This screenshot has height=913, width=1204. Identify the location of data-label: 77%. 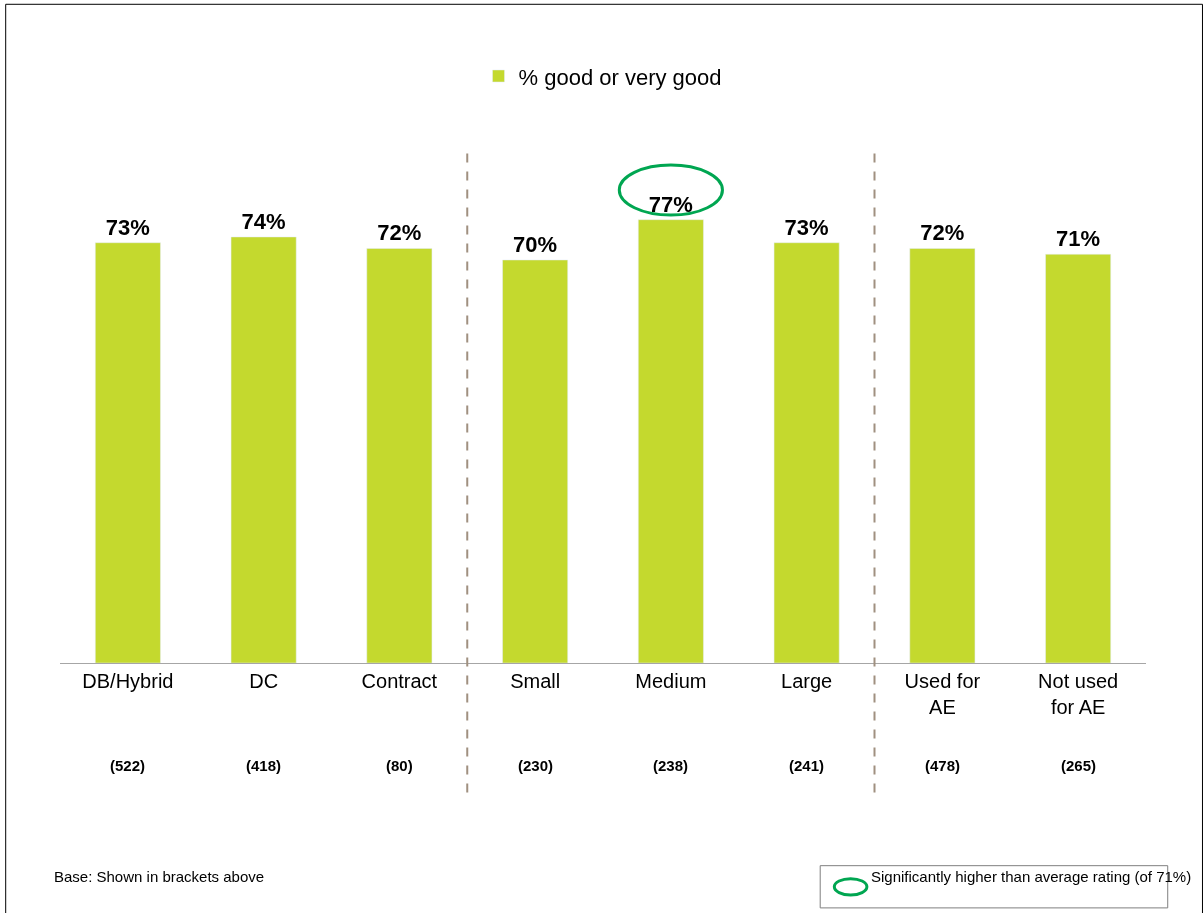
(670, 204).